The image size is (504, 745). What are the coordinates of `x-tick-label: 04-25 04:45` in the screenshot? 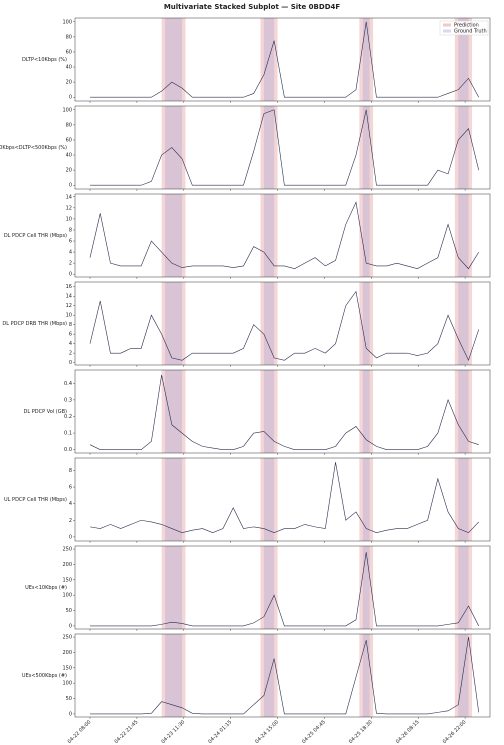 It's located at (314, 732).